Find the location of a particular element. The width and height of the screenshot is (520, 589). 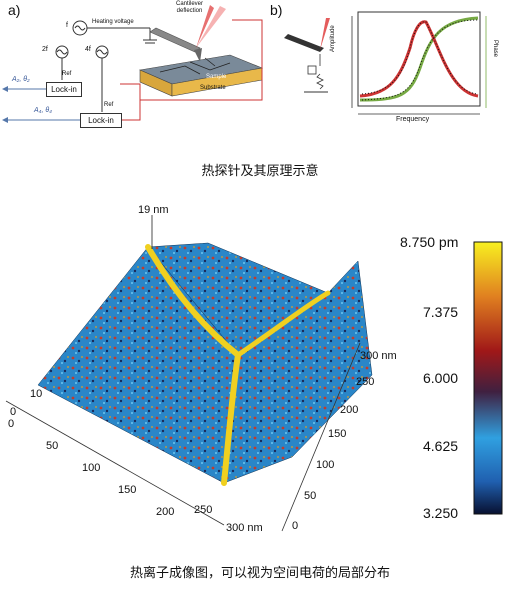

z-tick: 0 is located at coordinates (13, 412).